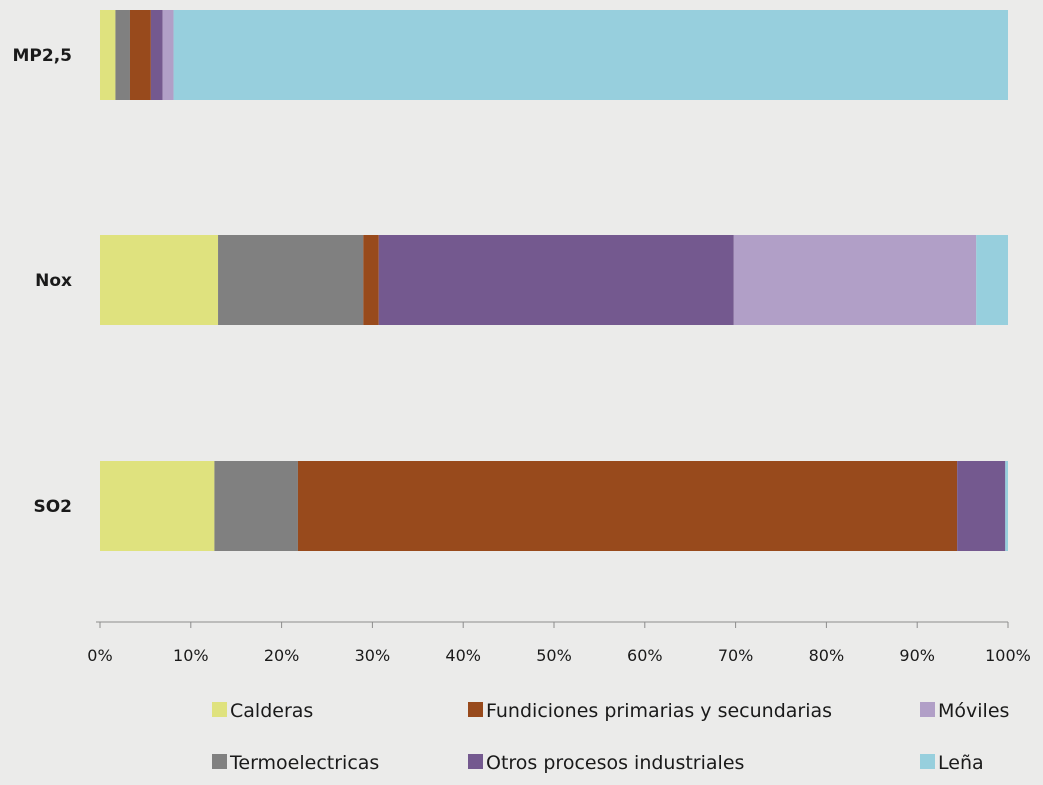 This screenshot has height=785, width=1043. I want to click on bar-segment-nox-otros-procesos-industriales, so click(556, 280).